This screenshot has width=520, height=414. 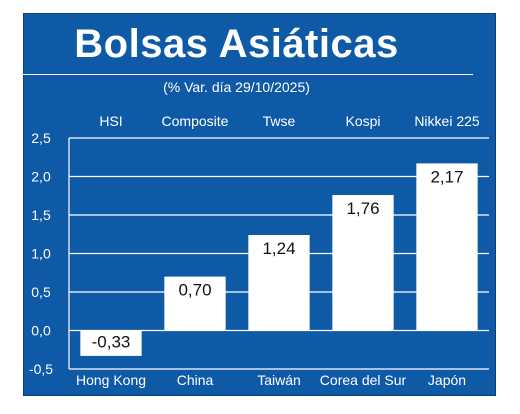 I want to click on bar-value-label: -0,33, so click(x=111, y=342).